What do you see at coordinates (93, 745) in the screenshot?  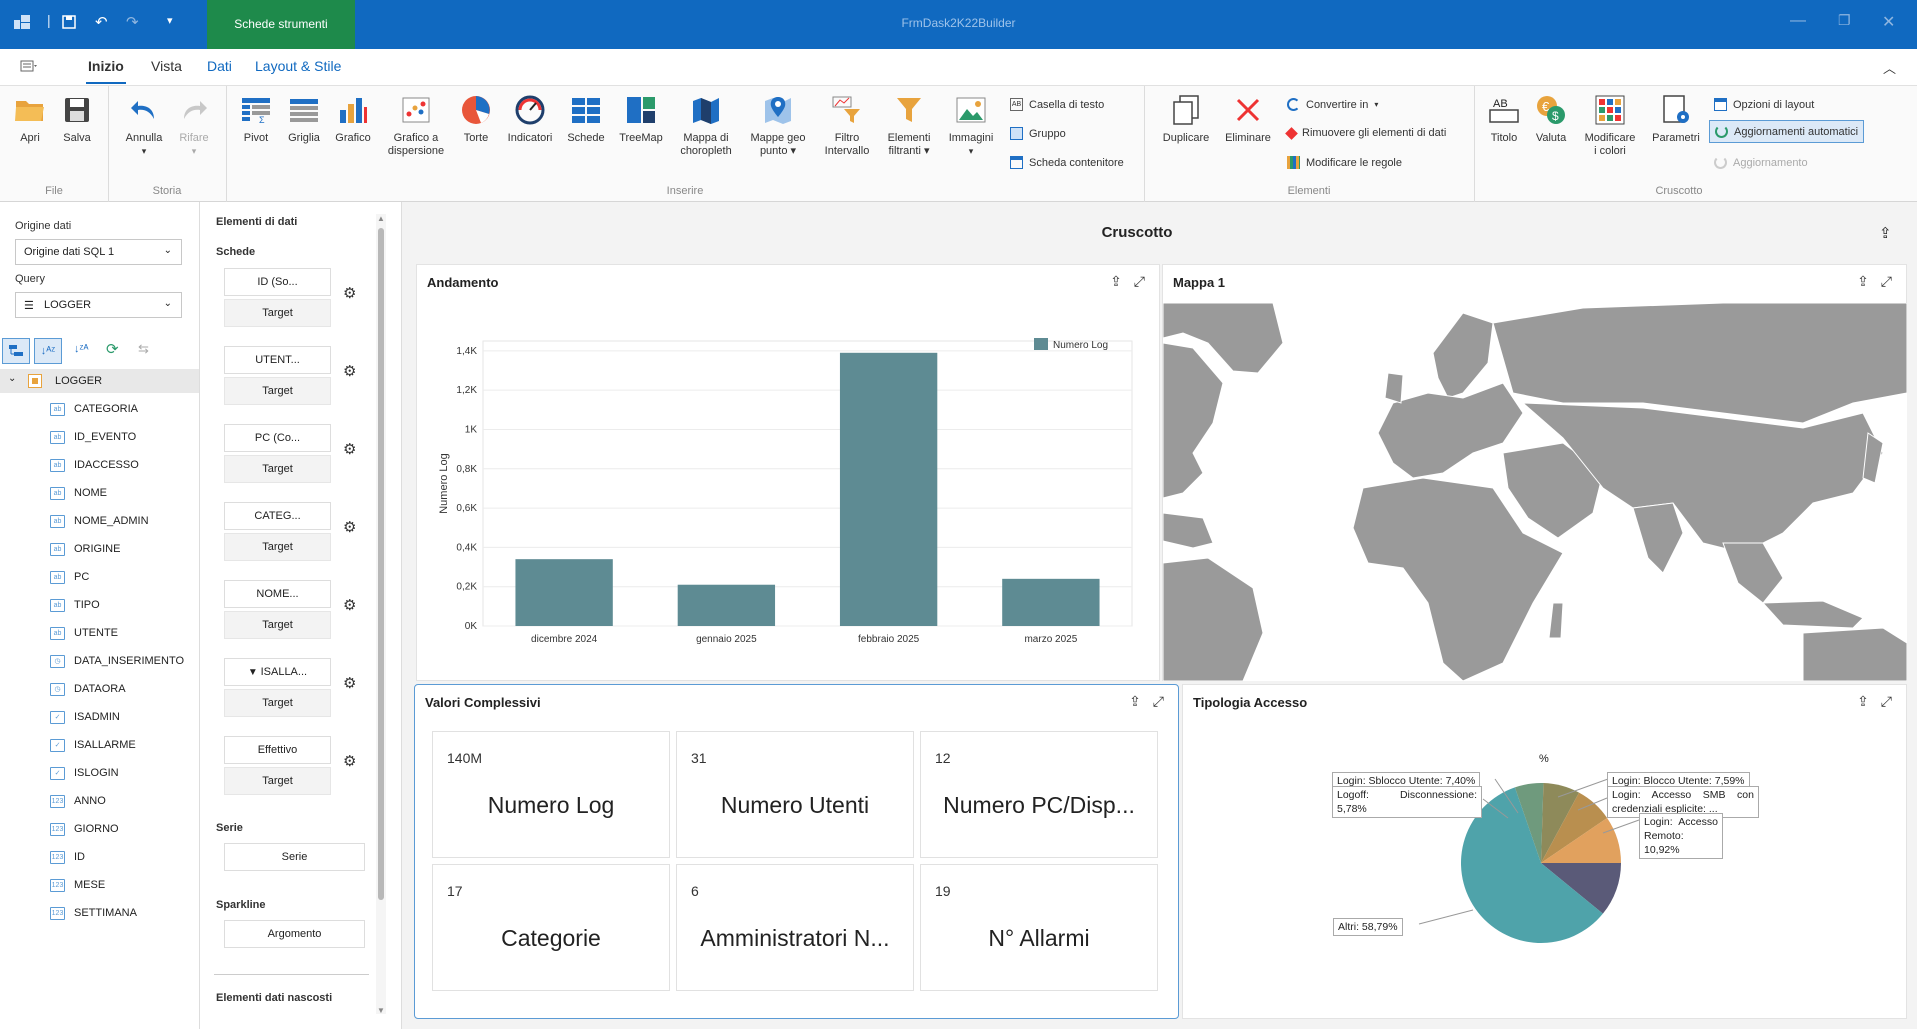 I see `field-item: ✓ ISALLARME` at bounding box center [93, 745].